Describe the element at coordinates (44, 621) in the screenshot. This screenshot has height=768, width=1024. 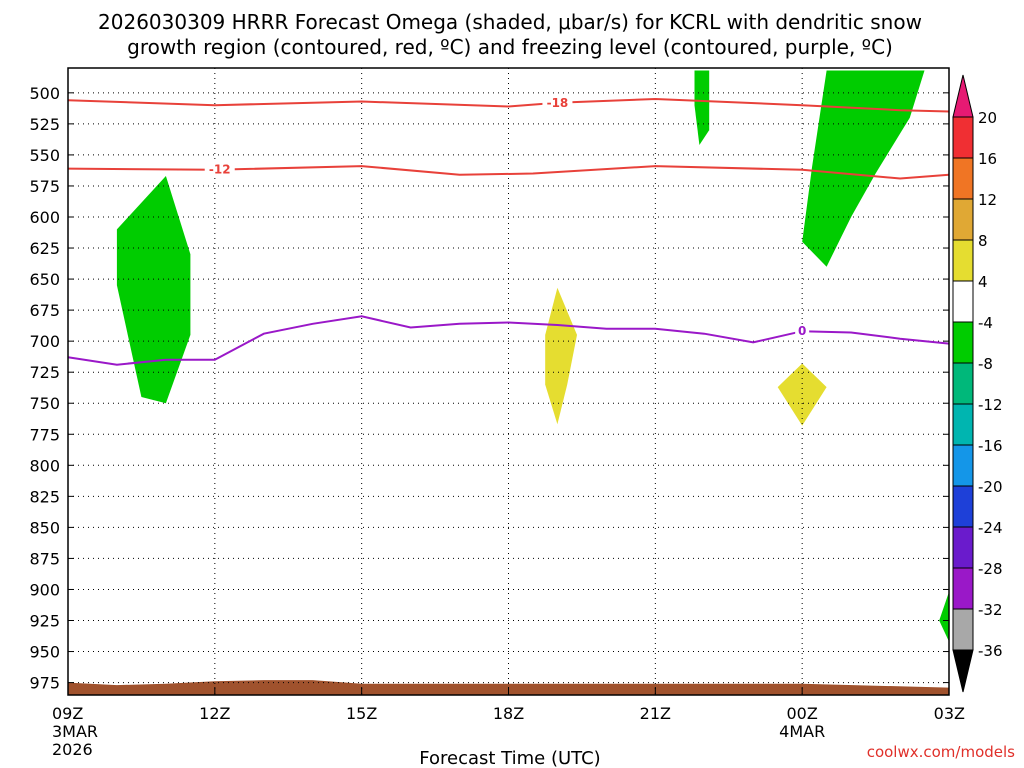
I see `y-tick-label: 925` at that location.